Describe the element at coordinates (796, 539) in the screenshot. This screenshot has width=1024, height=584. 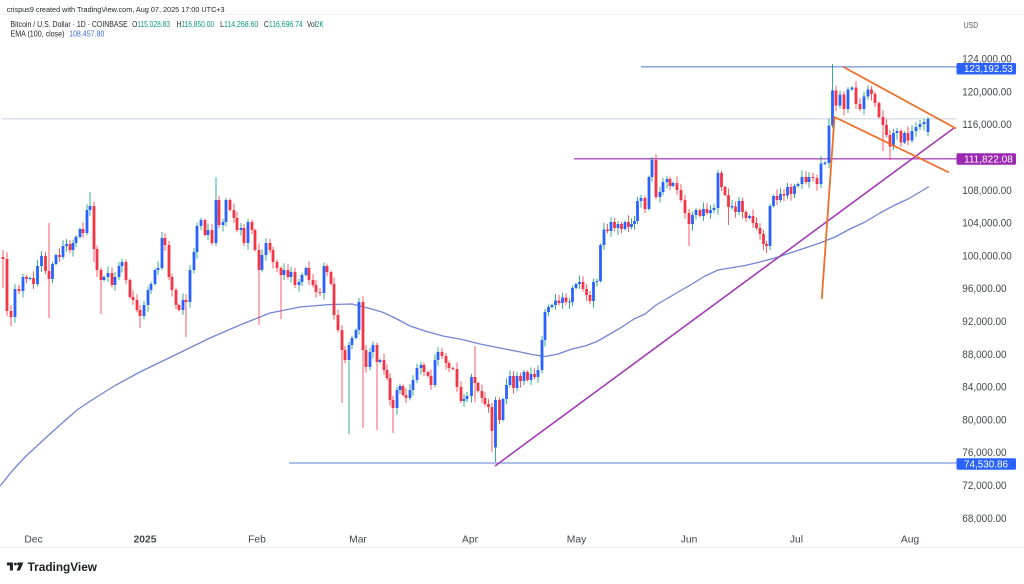
I see `svg-text: Jul` at that location.